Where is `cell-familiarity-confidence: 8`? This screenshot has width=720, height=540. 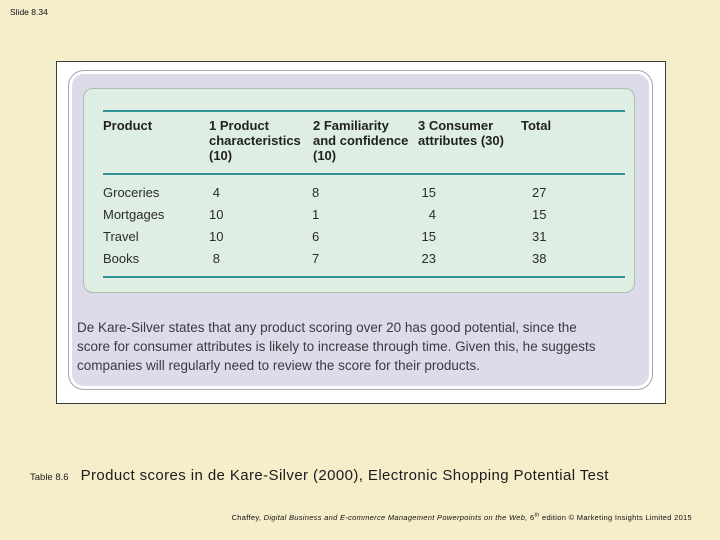 cell-familiarity-confidence: 8 is located at coordinates (316, 192).